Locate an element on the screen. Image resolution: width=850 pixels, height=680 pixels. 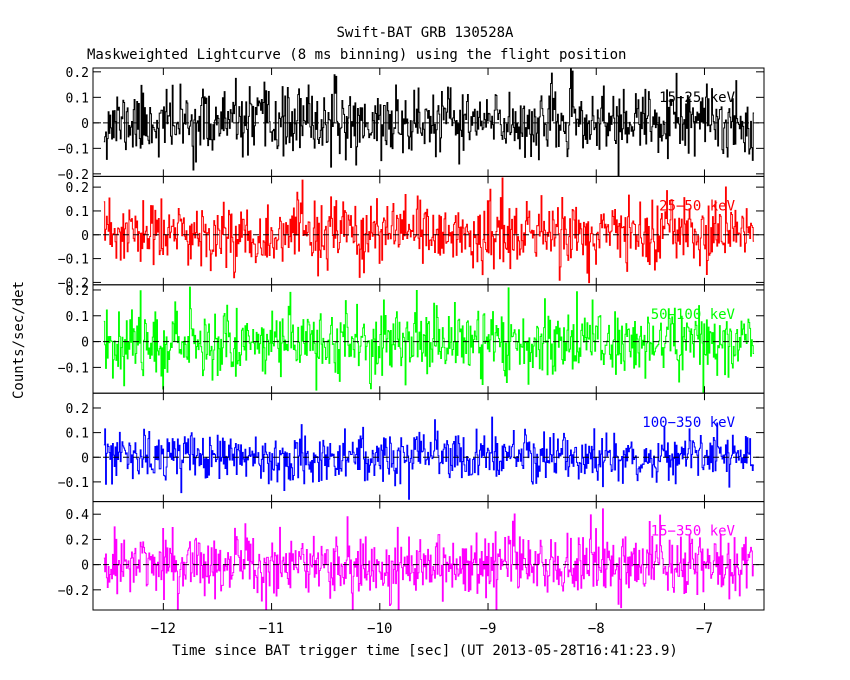
panel-2: −0.2 −0.1 0 0.1 0.2 25−50 keV is located at coordinates (411, 233).